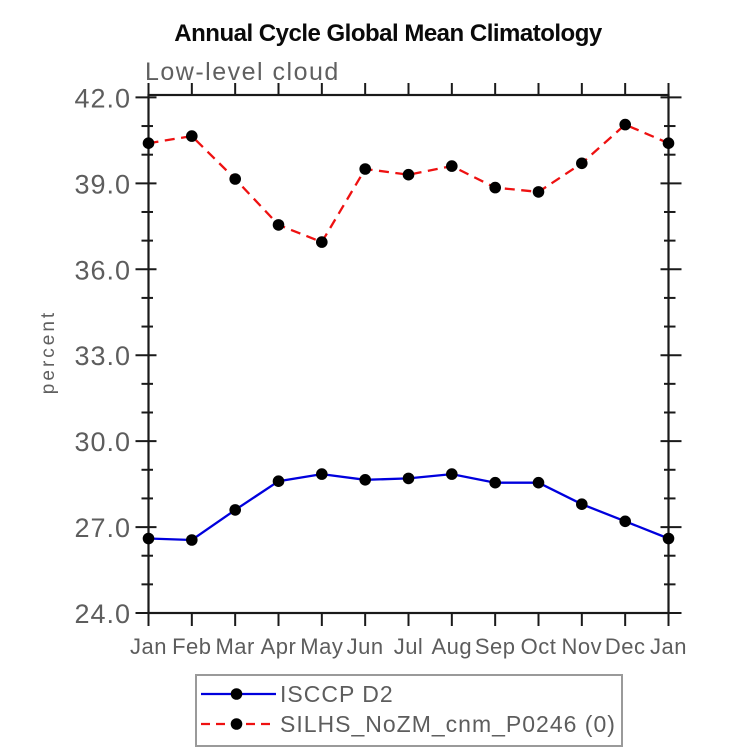 The width and height of the screenshot is (733, 756). Describe the element at coordinates (279, 646) in the screenshot. I see `x-tick-label: Apr` at that location.